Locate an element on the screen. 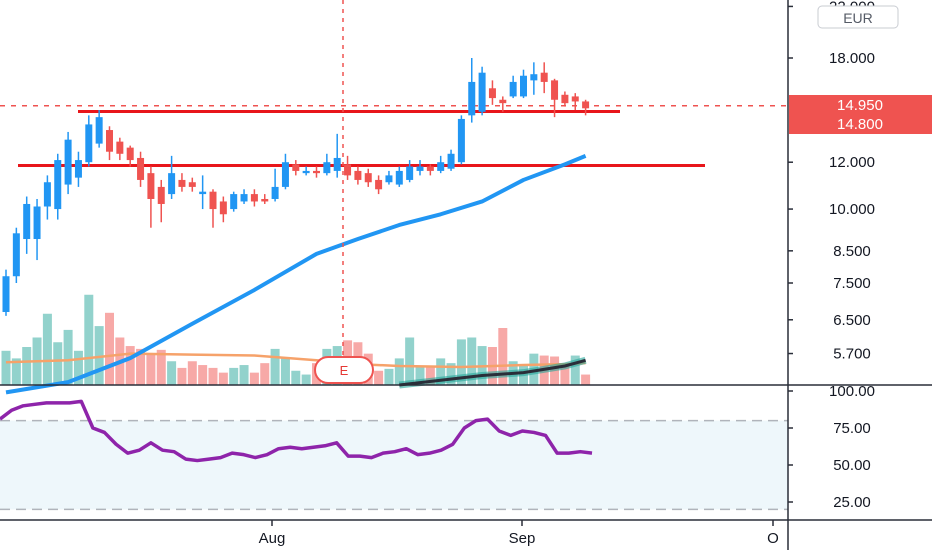 This screenshot has width=932, height=550. y-tick-label: 5.700 is located at coordinates (852, 354).